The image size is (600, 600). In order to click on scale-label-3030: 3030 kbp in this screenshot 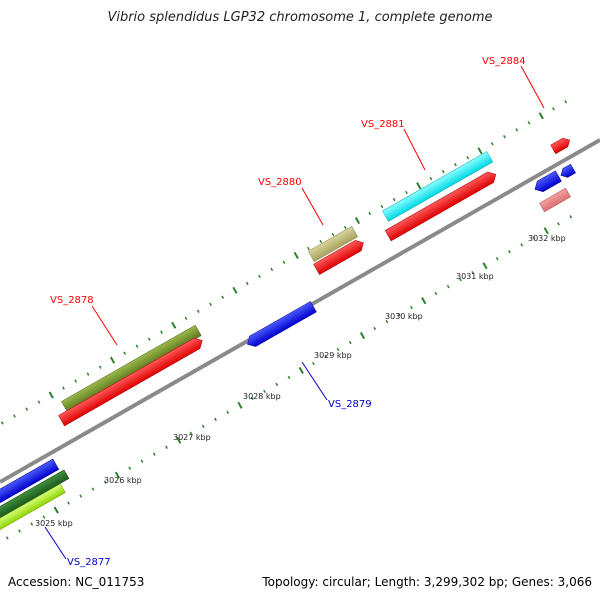, I will do `click(404, 316)`.